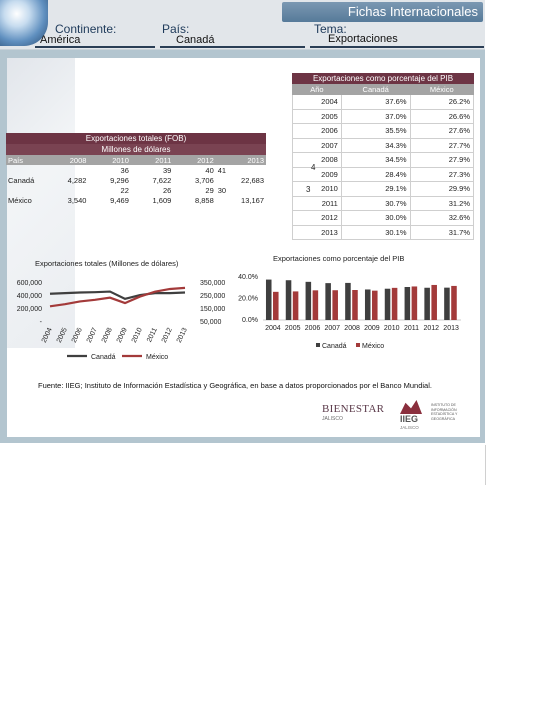 The image size is (540, 720). I want to click on table-cell: 2009, so click(317, 174).